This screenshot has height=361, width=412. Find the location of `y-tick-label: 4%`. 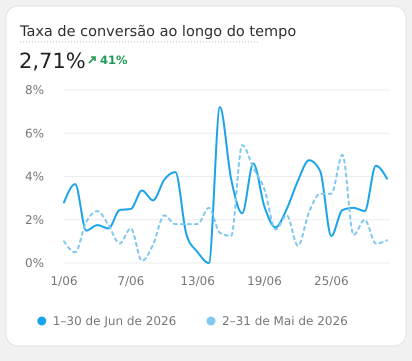

y-tick-label: 4% is located at coordinates (34, 177).